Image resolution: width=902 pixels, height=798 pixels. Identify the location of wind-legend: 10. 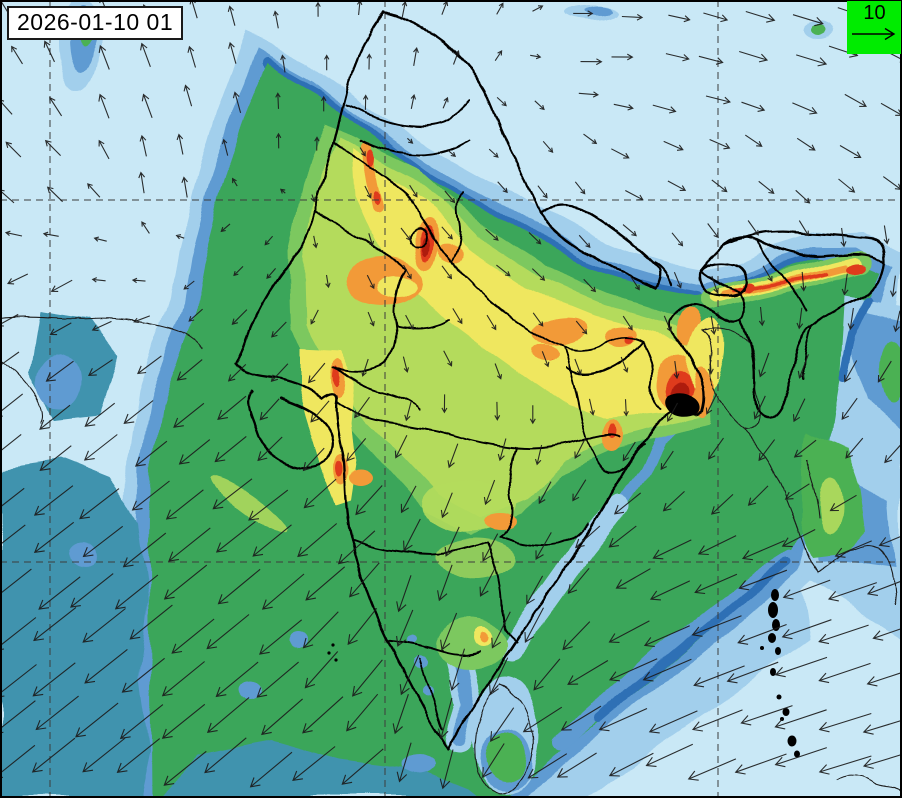
(874, 27).